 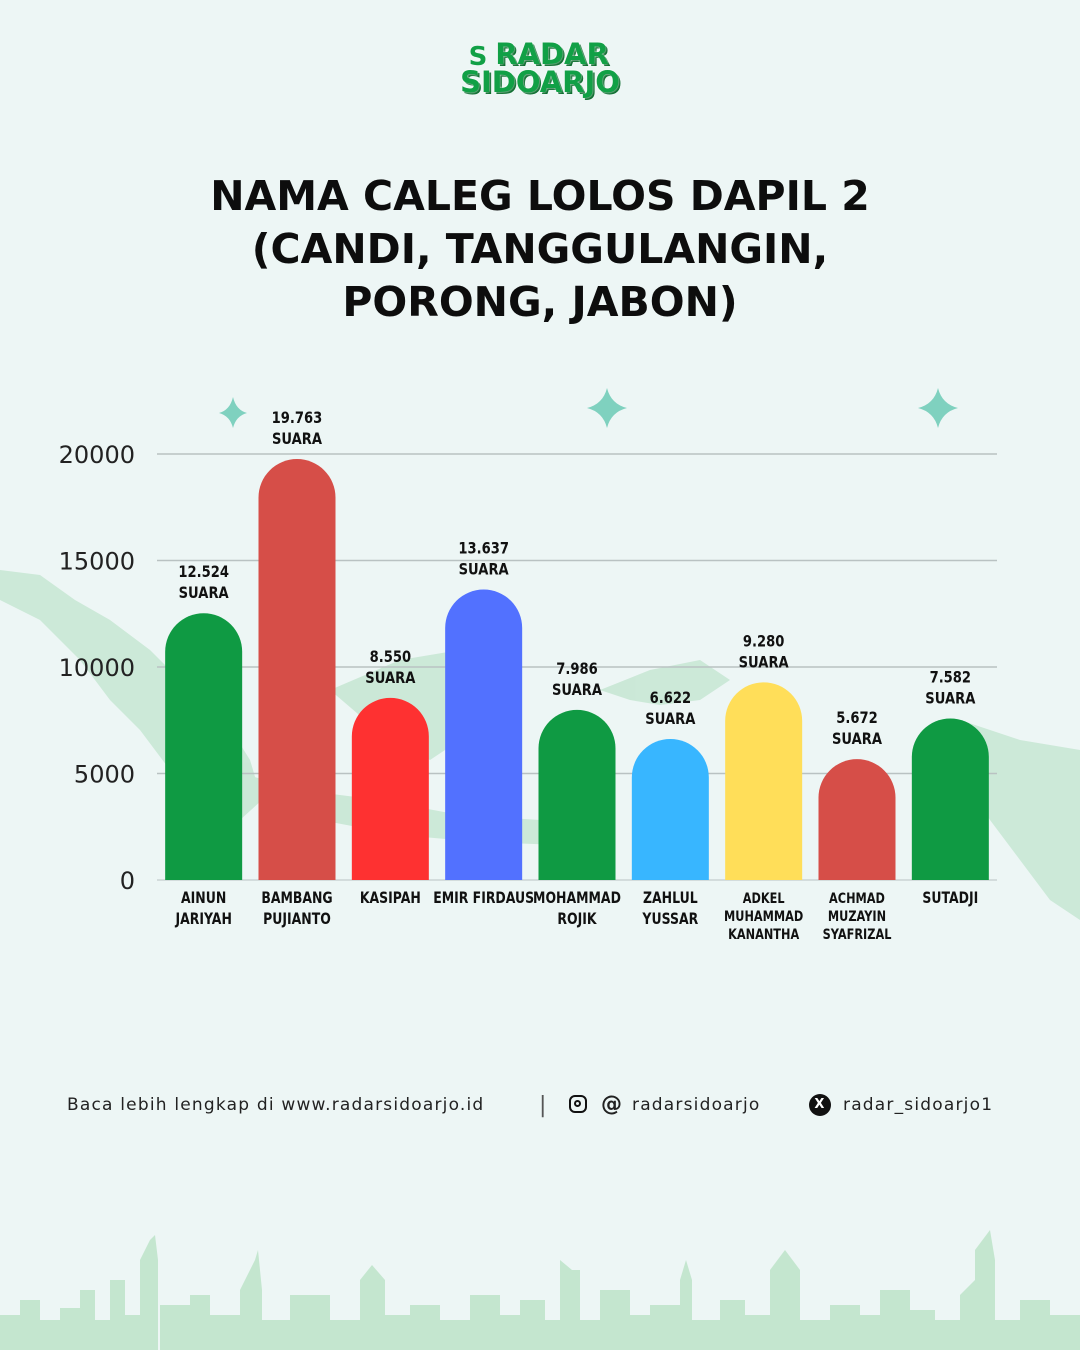 What do you see at coordinates (763, 935) in the screenshot?
I see `x-tick-label: KANANTHA` at bounding box center [763, 935].